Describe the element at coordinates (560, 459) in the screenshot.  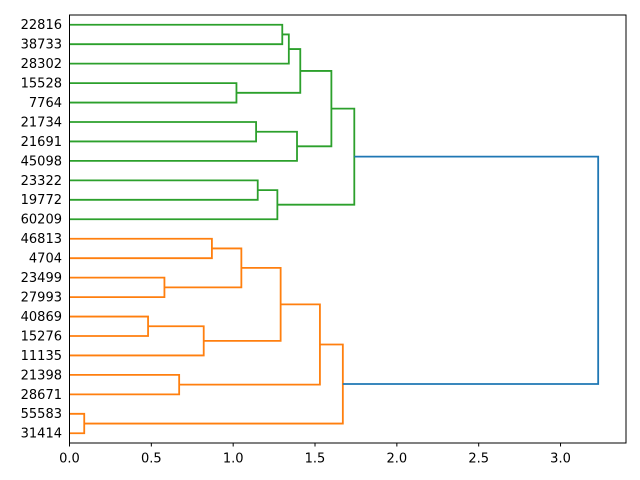
I see `x-tick-label: 3.0` at that location.